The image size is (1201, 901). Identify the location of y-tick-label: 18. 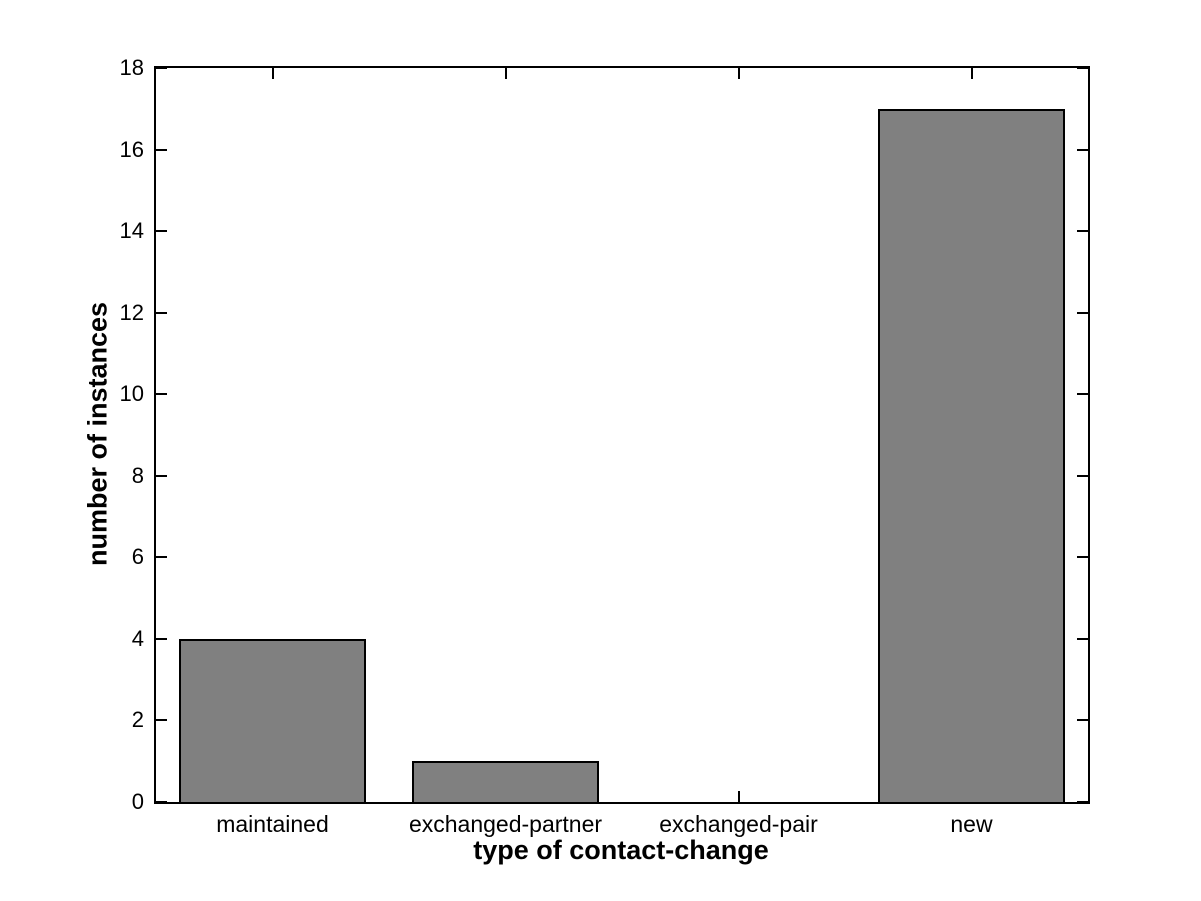
(131, 67).